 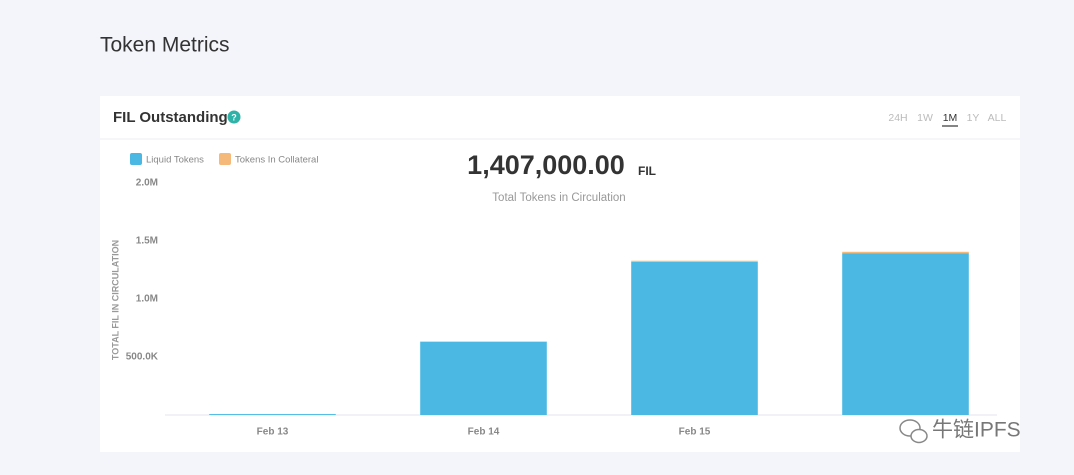 What do you see at coordinates (976, 430) in the screenshot?
I see `watermark-text: 牛链IPFS` at bounding box center [976, 430].